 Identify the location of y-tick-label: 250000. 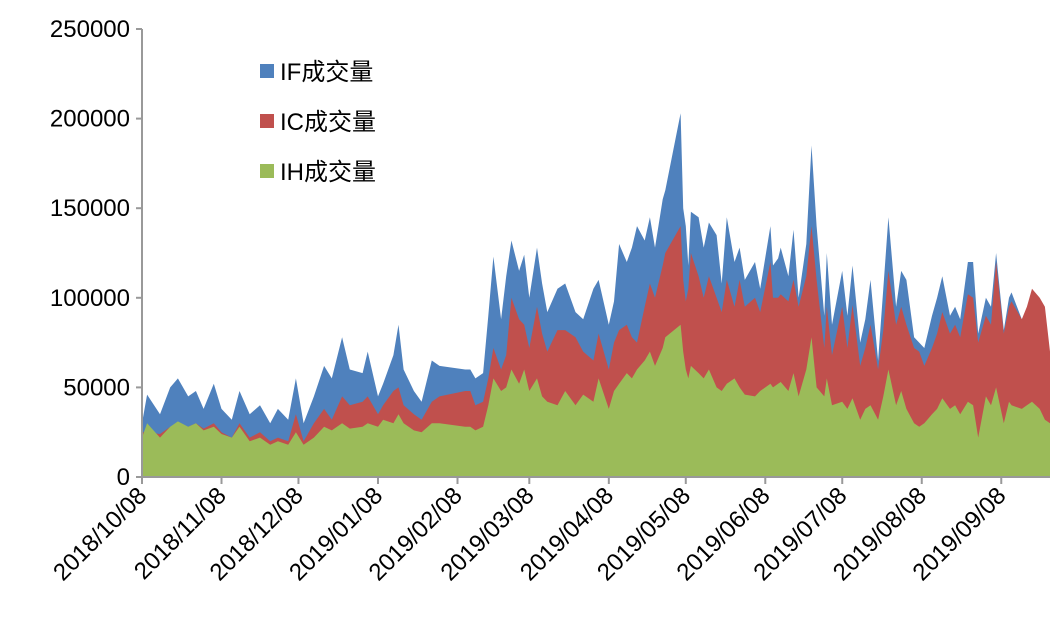
(90, 29).